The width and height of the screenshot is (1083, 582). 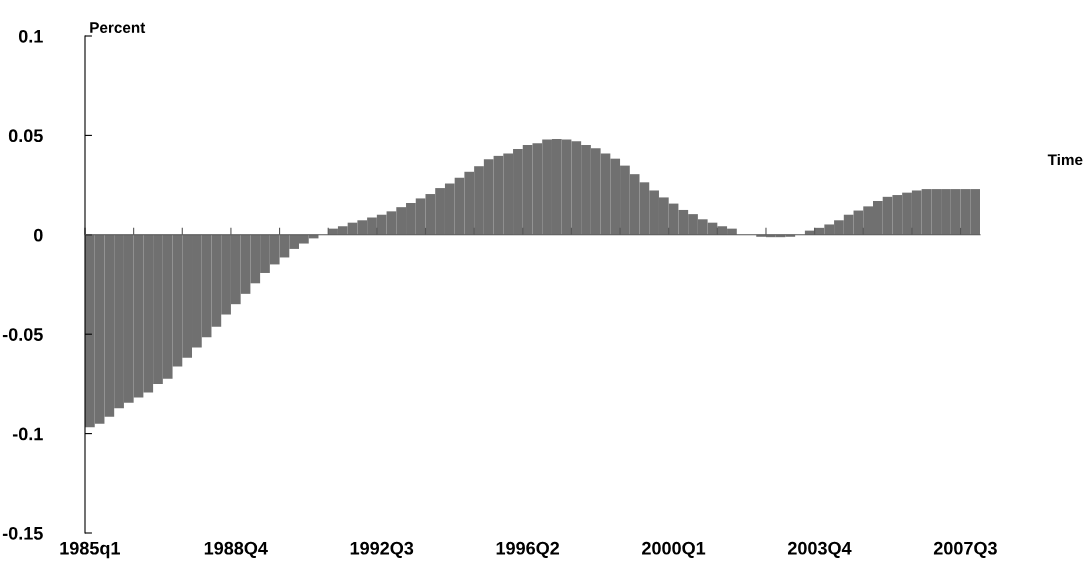 What do you see at coordinates (382, 549) in the screenshot?
I see `x-tick-label: 1992Q3` at bounding box center [382, 549].